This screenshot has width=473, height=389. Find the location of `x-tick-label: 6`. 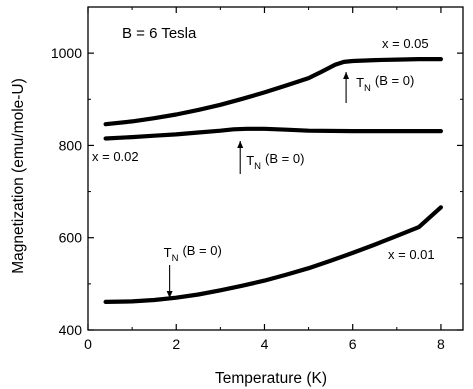

x-tick-label: 6 is located at coordinates (353, 344).